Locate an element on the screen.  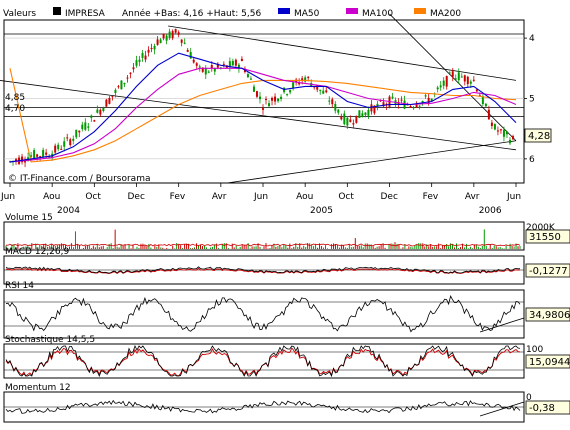
volume-scale: 2000K is located at coordinates (541, 228).